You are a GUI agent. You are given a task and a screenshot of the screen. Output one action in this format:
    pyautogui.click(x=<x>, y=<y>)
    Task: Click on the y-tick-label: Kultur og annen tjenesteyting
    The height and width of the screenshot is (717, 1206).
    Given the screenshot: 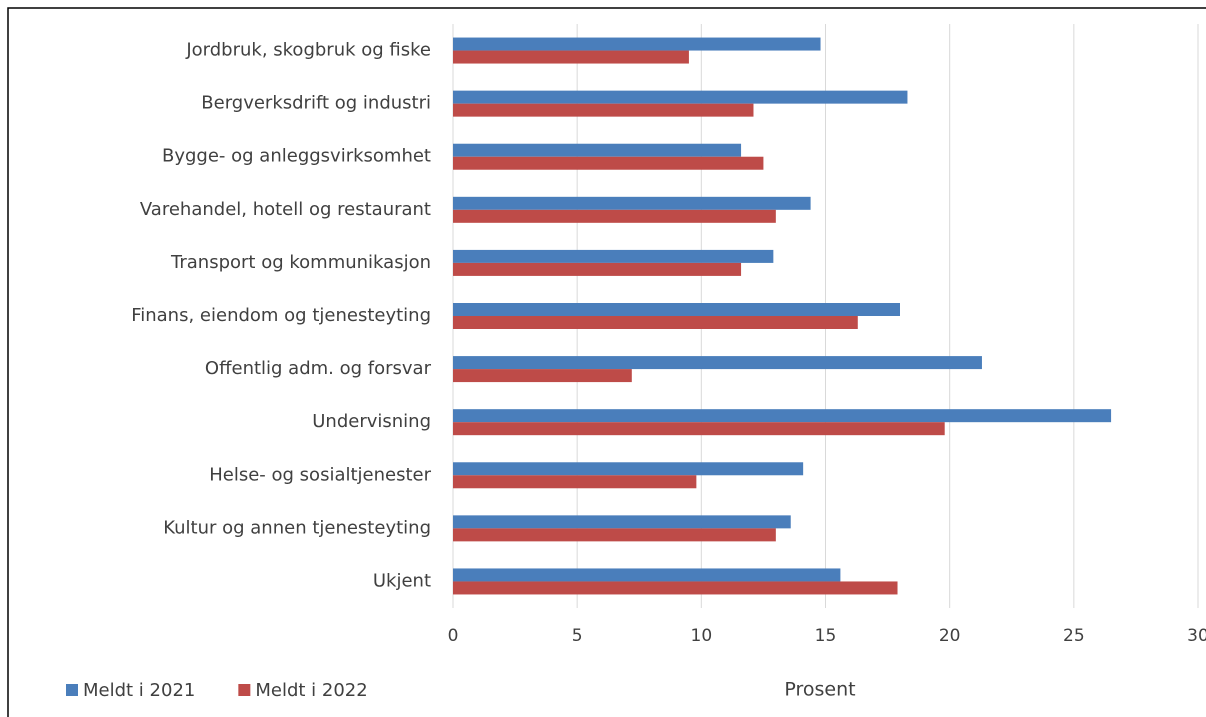 What is the action you would take?
    pyautogui.click(x=297, y=527)
    